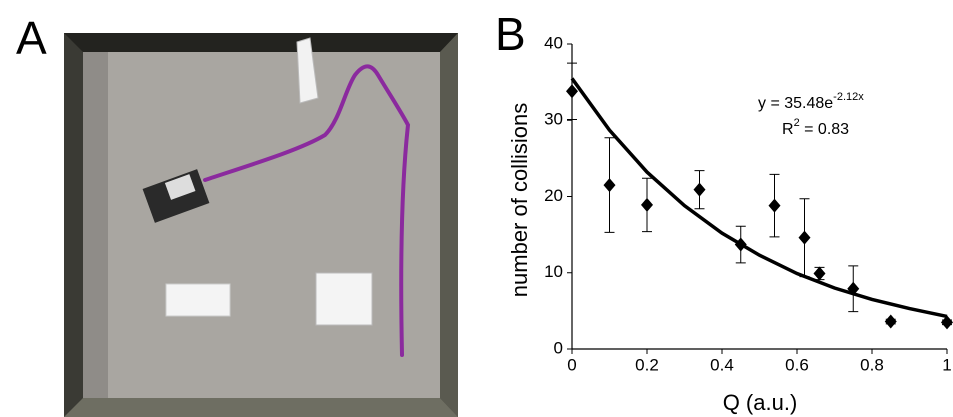 The width and height of the screenshot is (953, 417). What do you see at coordinates (848, 97) in the screenshot?
I see `equation-exponent: -2.12x` at bounding box center [848, 97].